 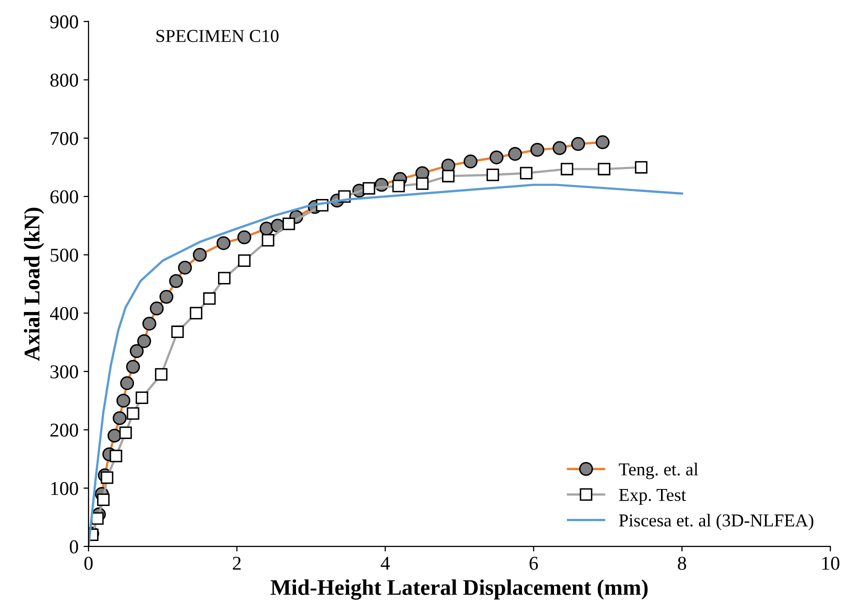 I want to click on y-tick-label: 0, so click(x=74, y=547).